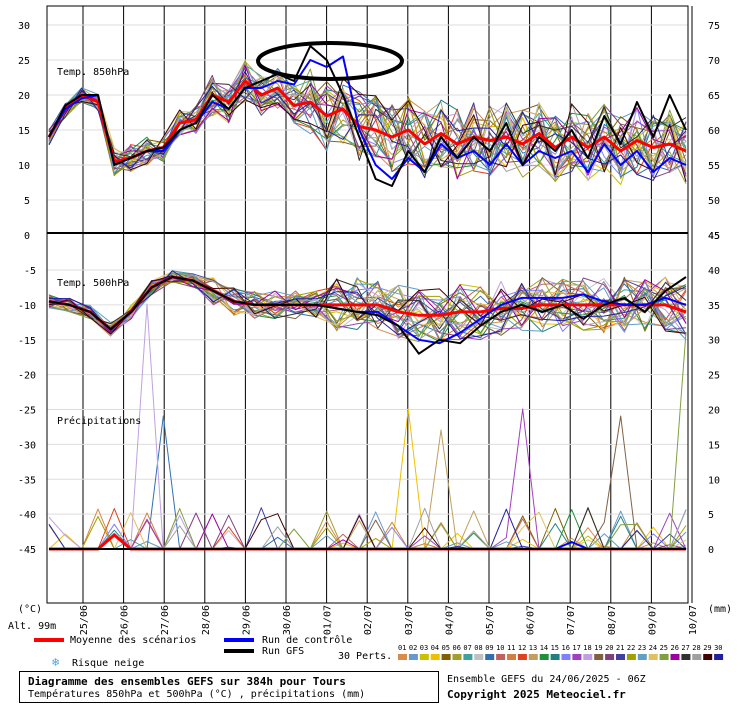 The width and height of the screenshot is (745, 708). Describe the element at coordinates (566, 648) in the screenshot. I see `pert-number: 16` at that location.